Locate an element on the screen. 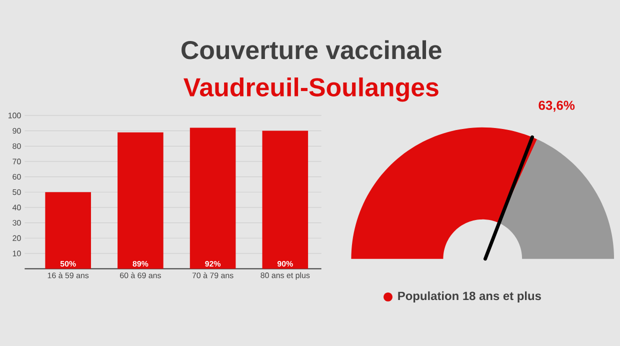 Image resolution: width=620 pixels, height=346 pixels. data-label: 63,6% is located at coordinates (556, 106).